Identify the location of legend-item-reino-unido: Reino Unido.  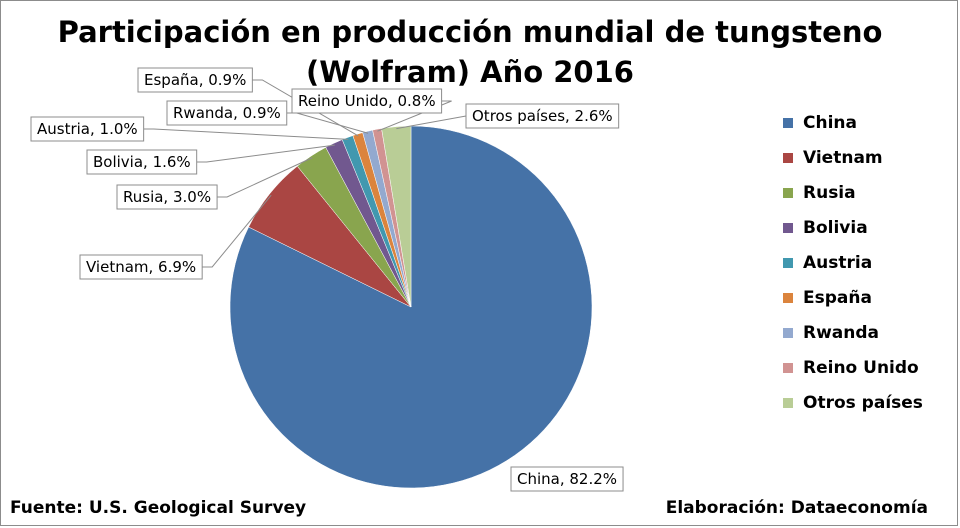
(851, 368).